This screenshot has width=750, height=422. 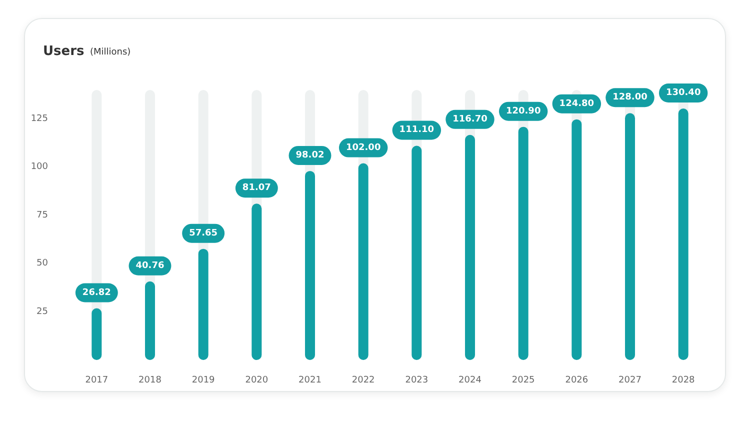 What do you see at coordinates (310, 381) in the screenshot?
I see `x-tick-label: 2021` at bounding box center [310, 381].